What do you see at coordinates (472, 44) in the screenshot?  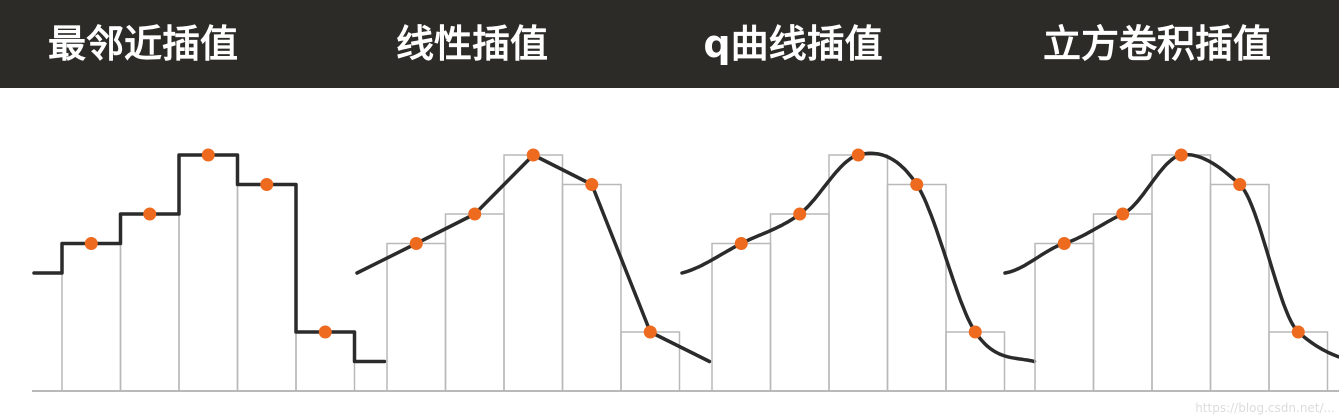 I see `title-linear: 线性插值` at bounding box center [472, 44].